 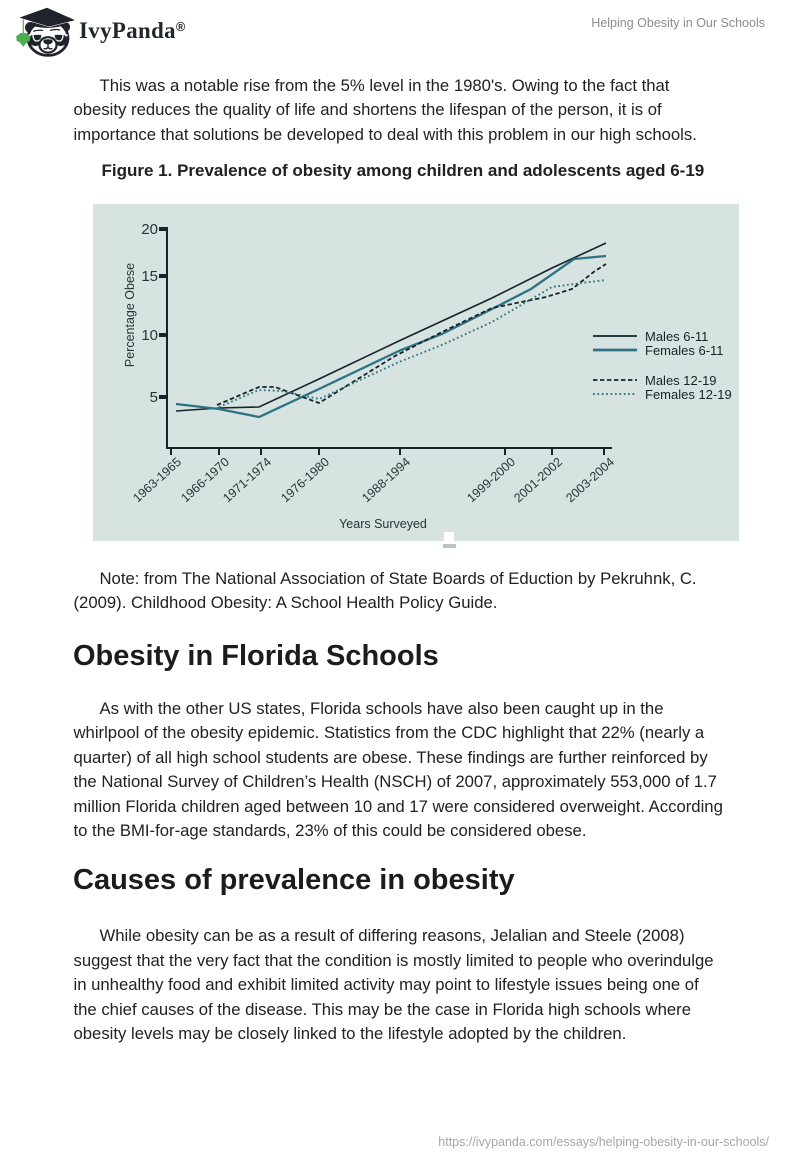 What do you see at coordinates (684, 350) in the screenshot?
I see `svg-text: Females 6-11` at bounding box center [684, 350].